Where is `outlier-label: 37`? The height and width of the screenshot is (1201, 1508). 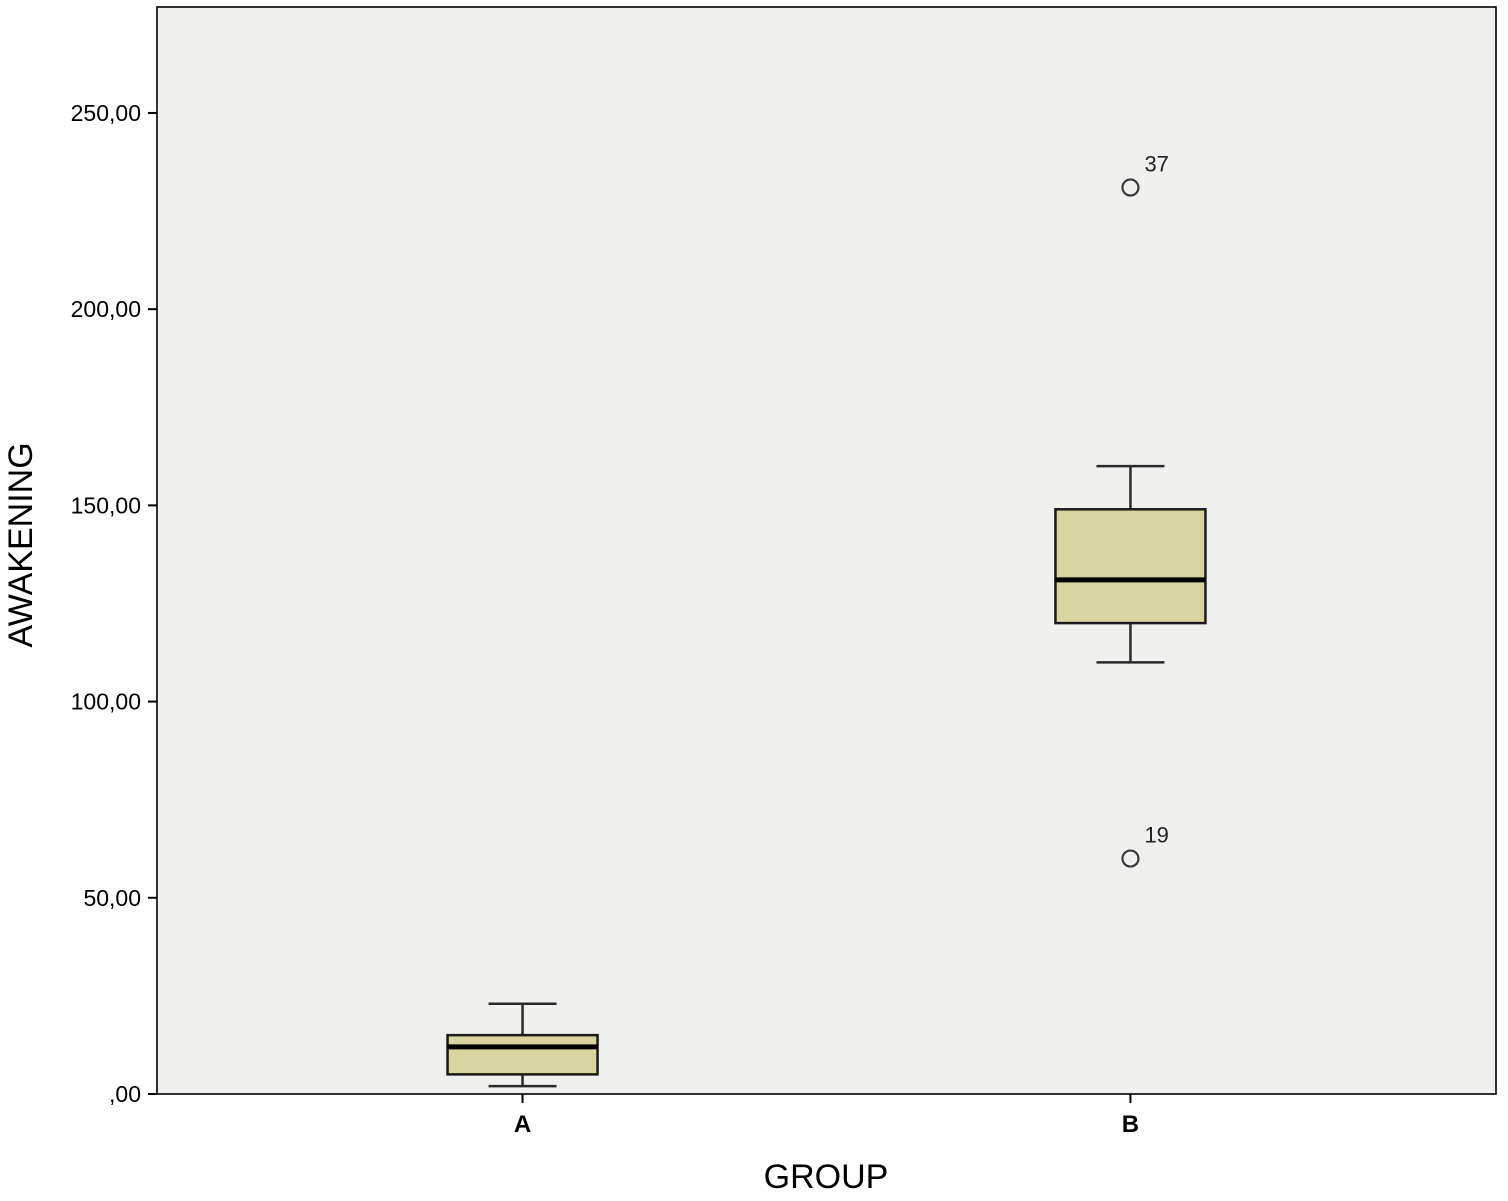
outlier-label: 37 is located at coordinates (1156, 164).